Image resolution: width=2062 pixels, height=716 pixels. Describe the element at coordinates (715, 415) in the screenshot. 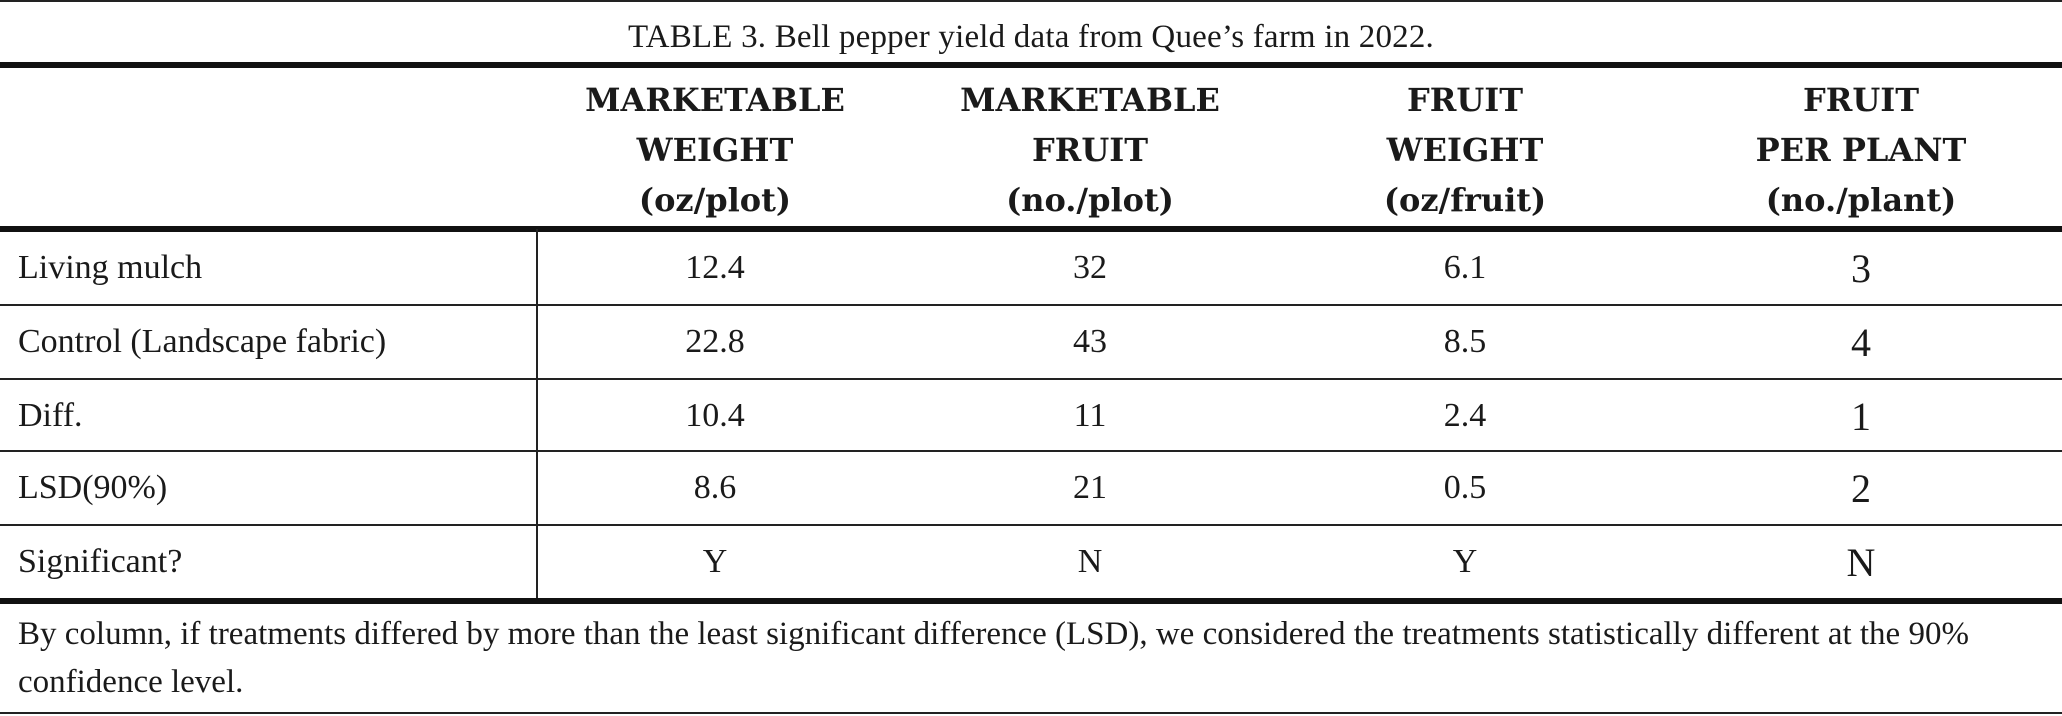

I see `cell-value: 10.4` at that location.